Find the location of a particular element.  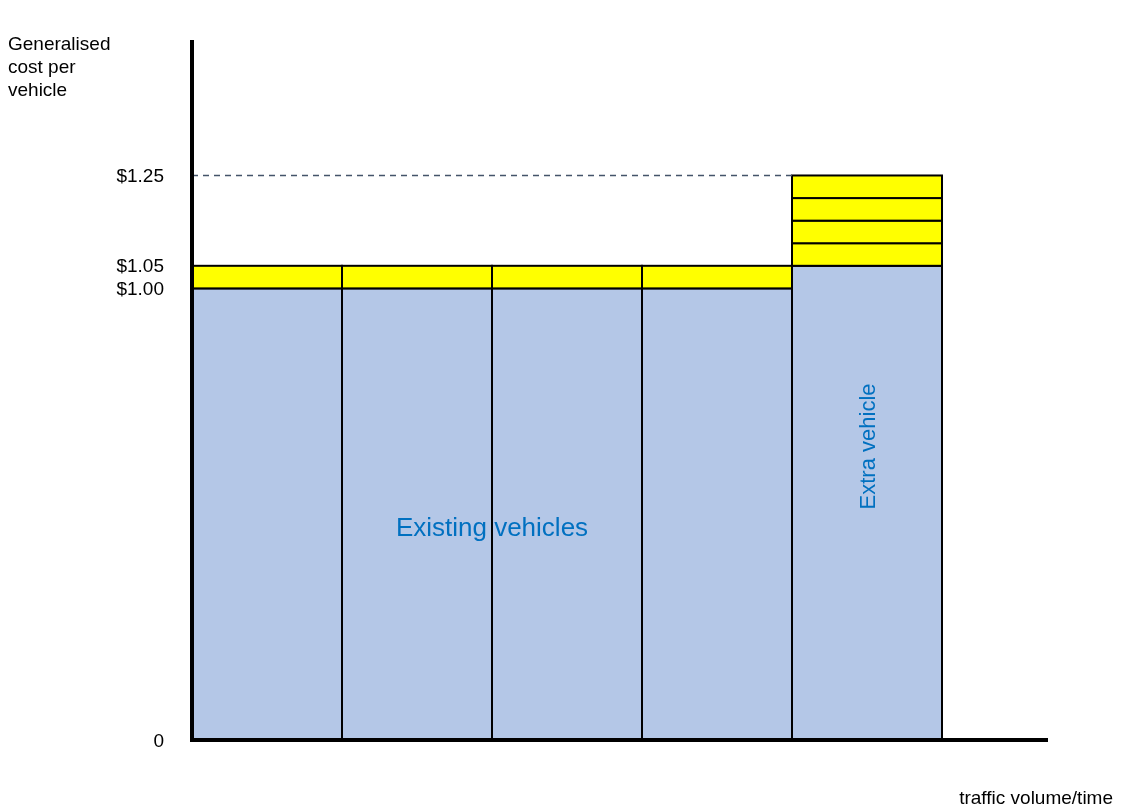

y-tick-label: $1.05 is located at coordinates (140, 266).